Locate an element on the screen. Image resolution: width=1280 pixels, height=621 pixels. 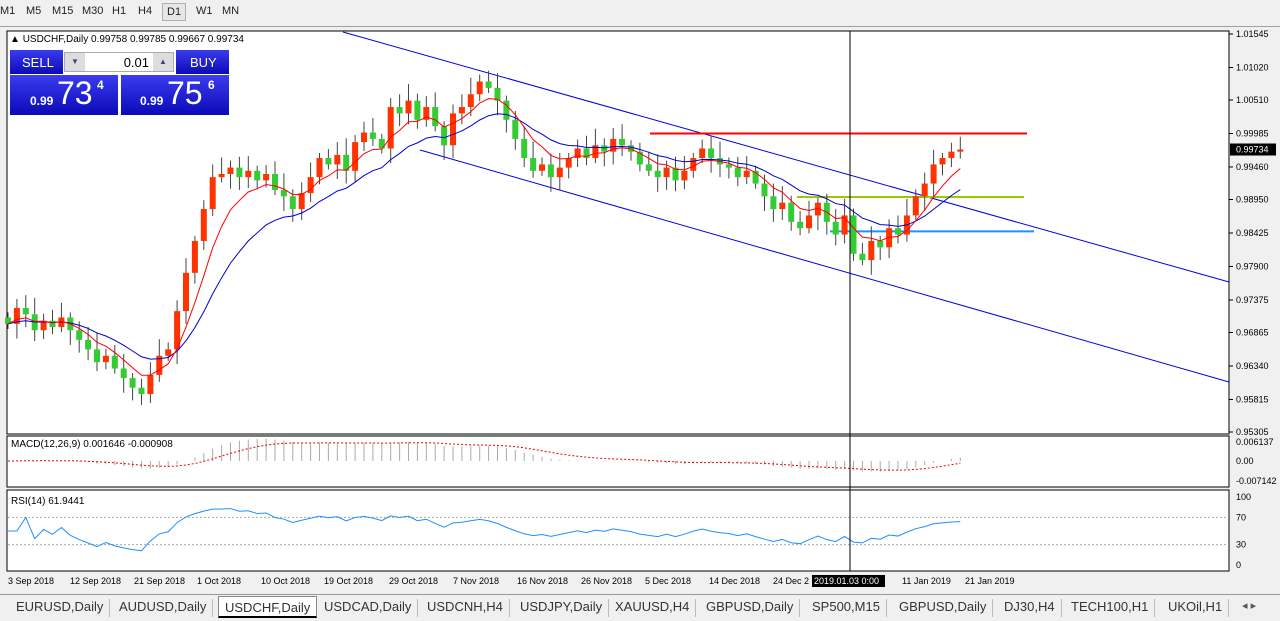
buy-price: 0.99 75 6 is located at coordinates (175, 95).